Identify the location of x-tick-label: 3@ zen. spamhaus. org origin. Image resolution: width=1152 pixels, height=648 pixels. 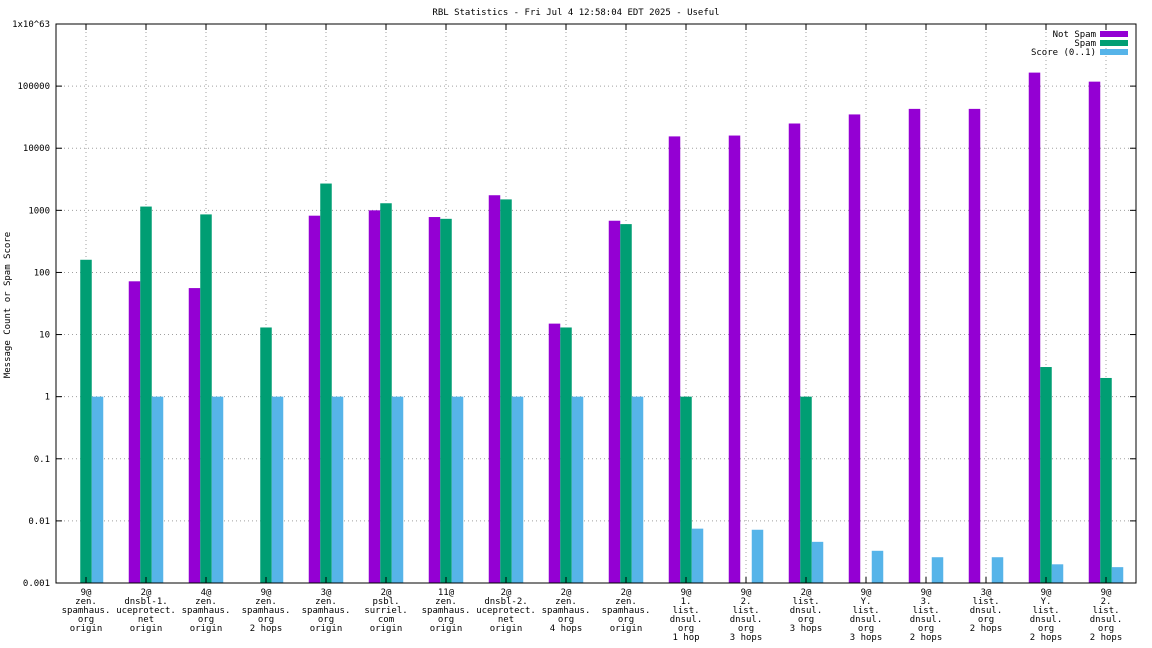
(326, 611).